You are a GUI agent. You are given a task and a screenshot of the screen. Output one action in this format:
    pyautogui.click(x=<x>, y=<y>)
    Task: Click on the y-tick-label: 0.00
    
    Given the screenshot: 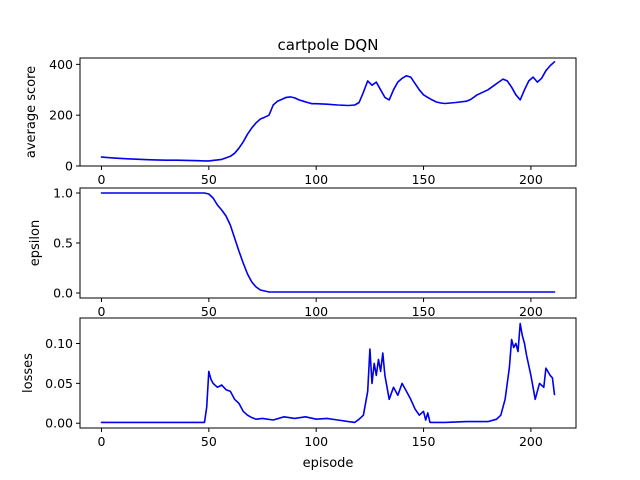 What is the action you would take?
    pyautogui.click(x=59, y=423)
    